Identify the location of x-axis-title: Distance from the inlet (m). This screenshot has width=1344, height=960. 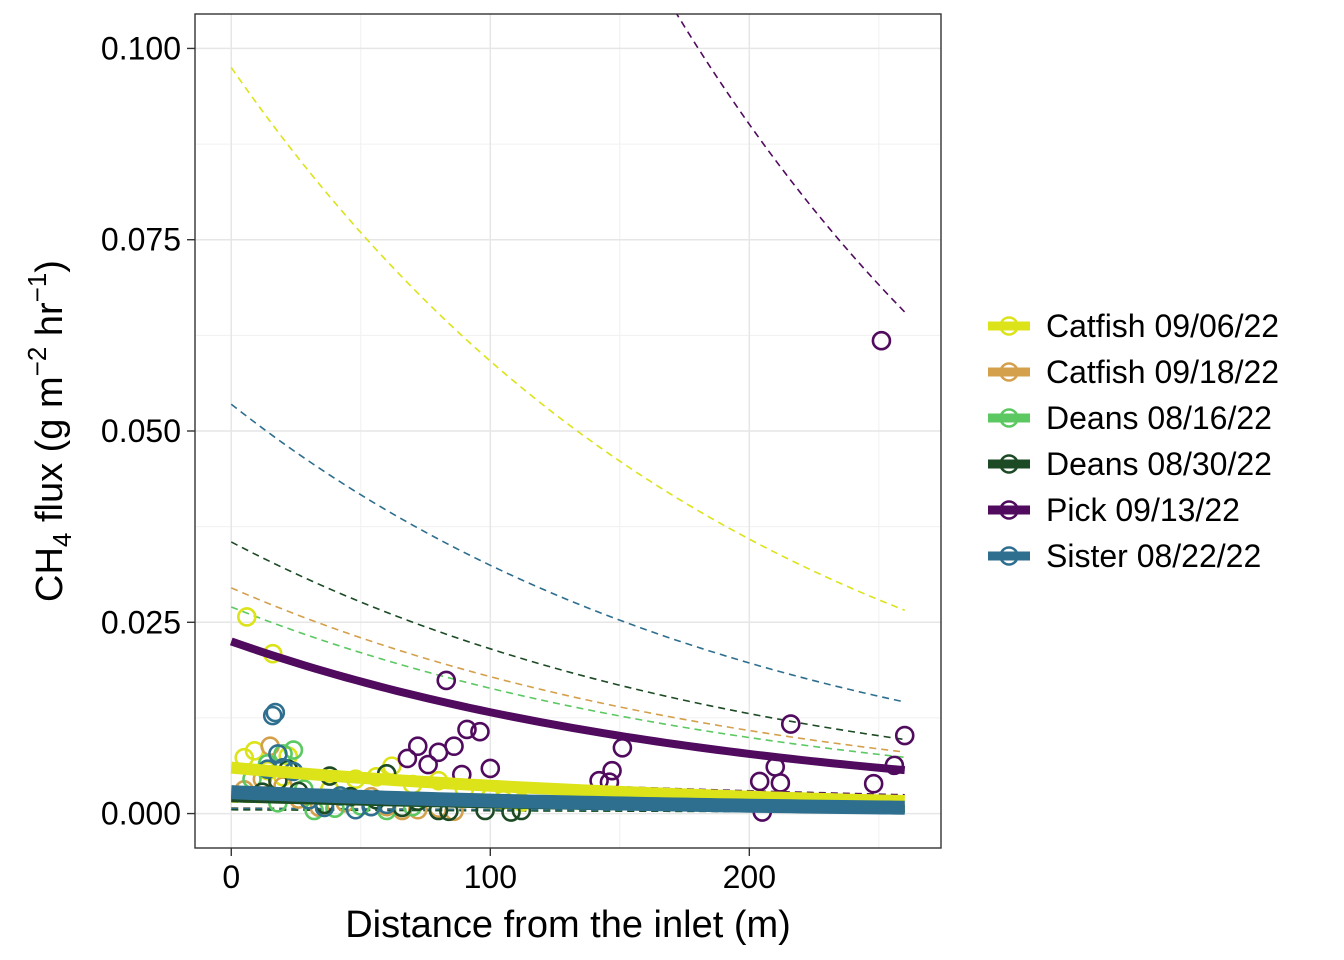
(568, 925).